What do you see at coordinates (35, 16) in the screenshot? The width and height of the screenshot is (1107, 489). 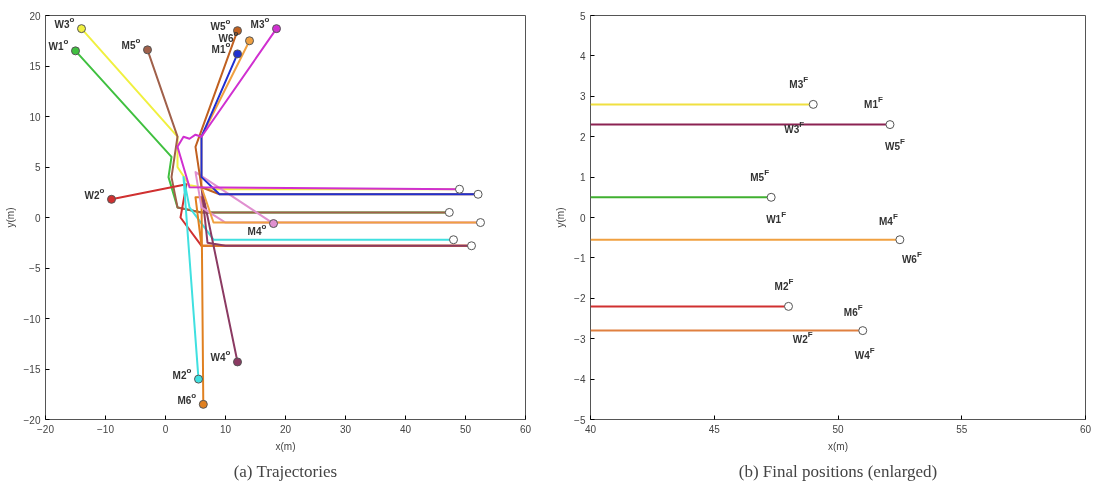 I see `y-tick-label: 20` at bounding box center [35, 16].